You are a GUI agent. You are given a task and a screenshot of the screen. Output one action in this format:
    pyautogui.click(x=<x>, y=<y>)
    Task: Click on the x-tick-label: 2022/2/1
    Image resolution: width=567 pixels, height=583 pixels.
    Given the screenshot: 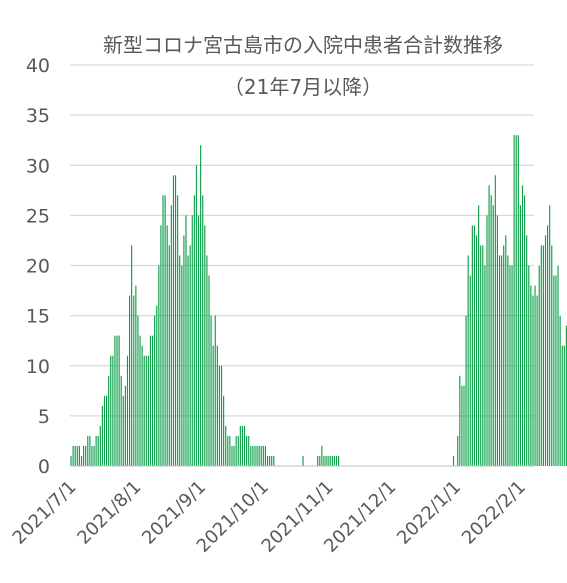 What is the action you would take?
    pyautogui.click(x=494, y=513)
    